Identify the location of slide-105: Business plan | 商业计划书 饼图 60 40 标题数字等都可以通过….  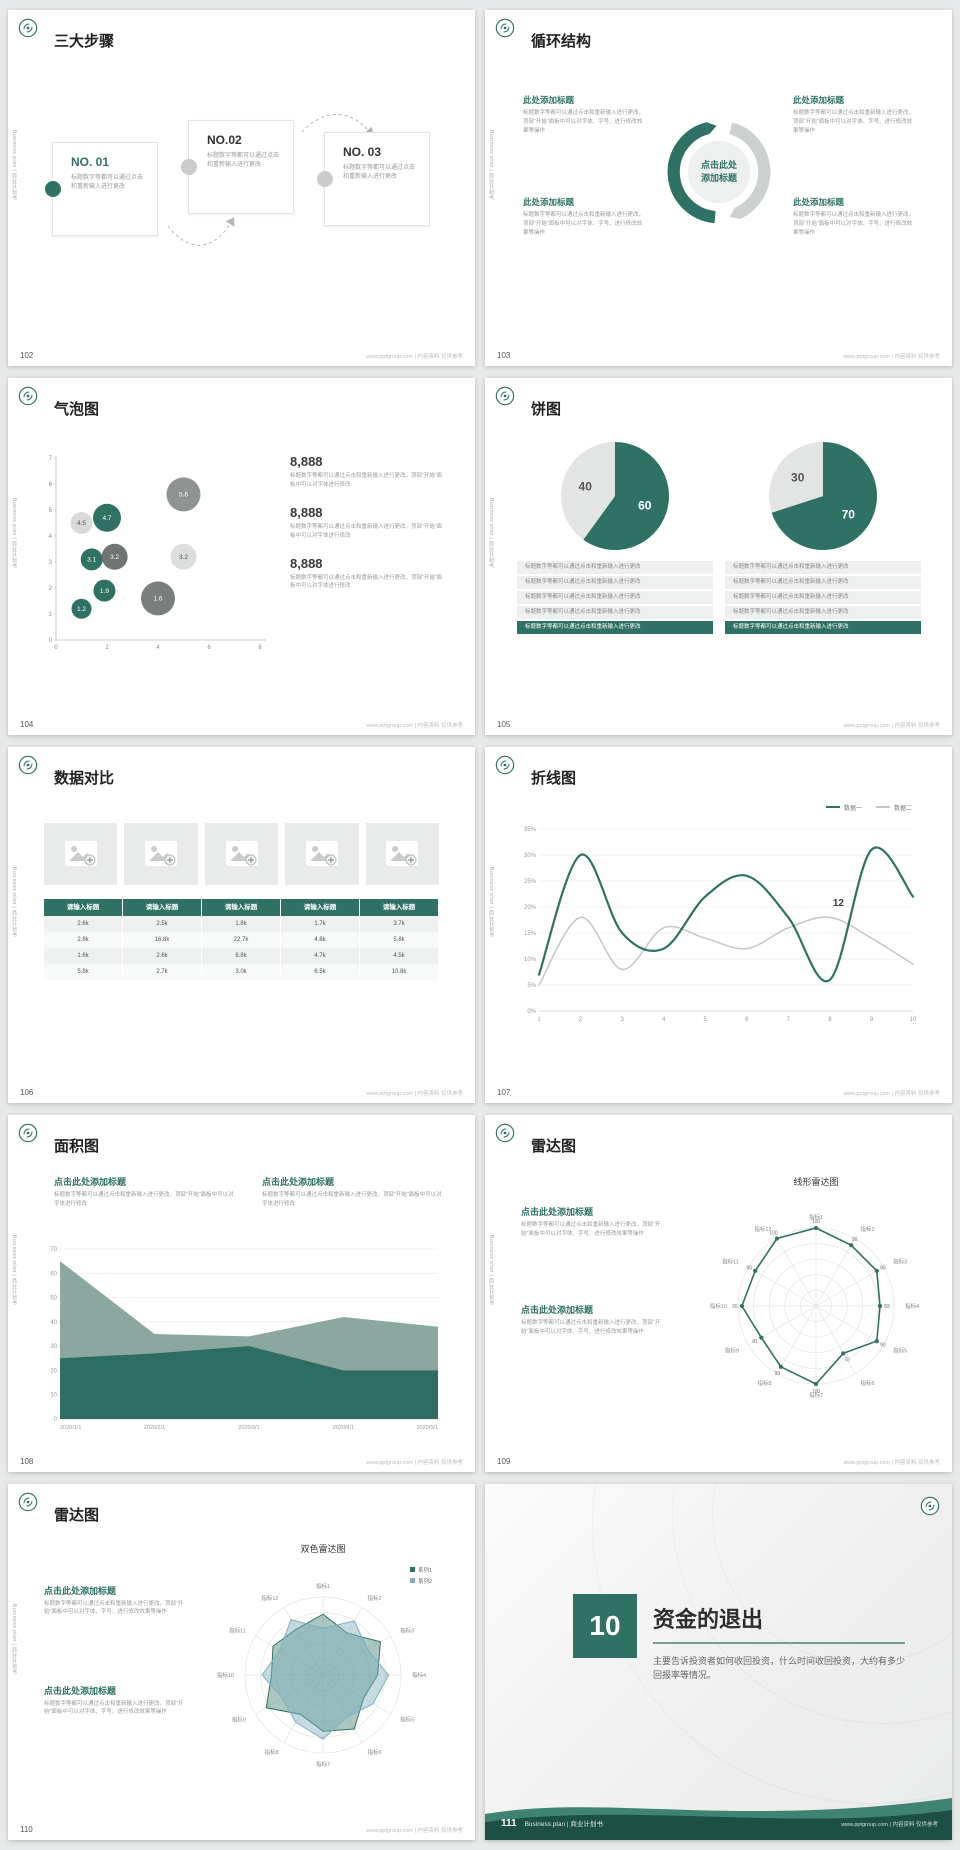
(718, 556).